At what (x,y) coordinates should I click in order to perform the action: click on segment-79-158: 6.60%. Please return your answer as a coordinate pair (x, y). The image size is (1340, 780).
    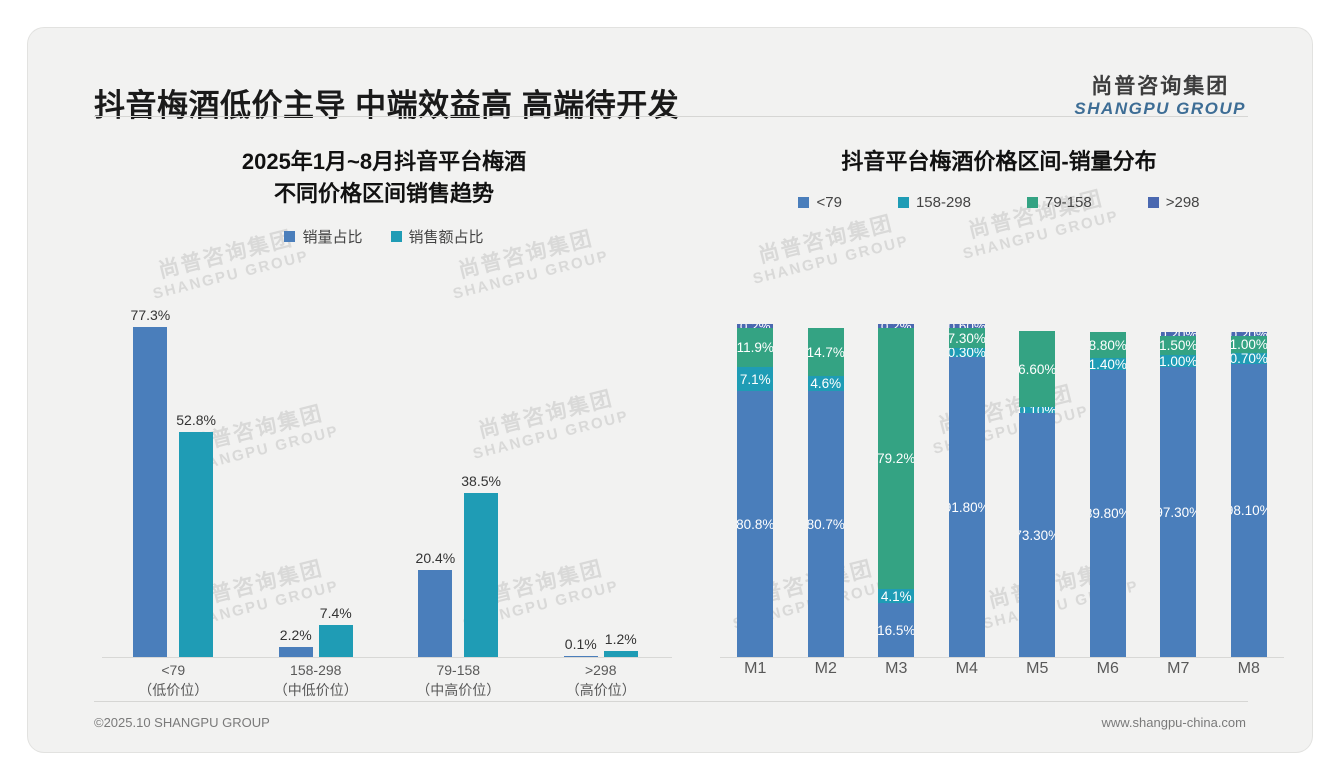
    Looking at the image, I should click on (1037, 369).